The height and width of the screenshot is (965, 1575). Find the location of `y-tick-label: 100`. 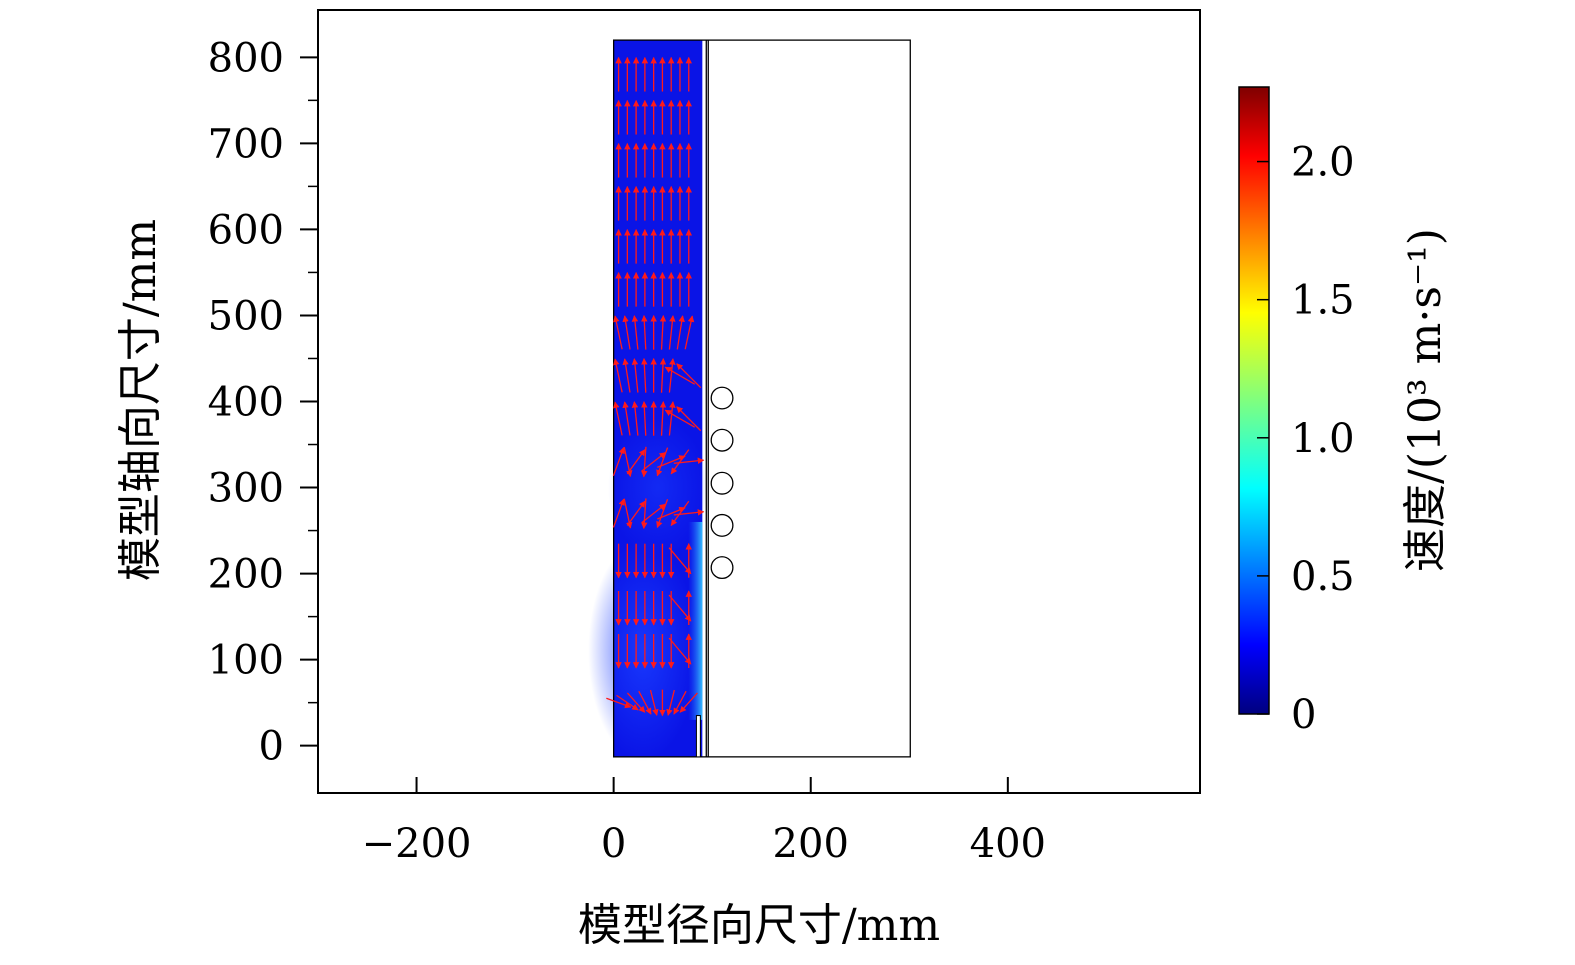

y-tick-label: 100 is located at coordinates (246, 661).